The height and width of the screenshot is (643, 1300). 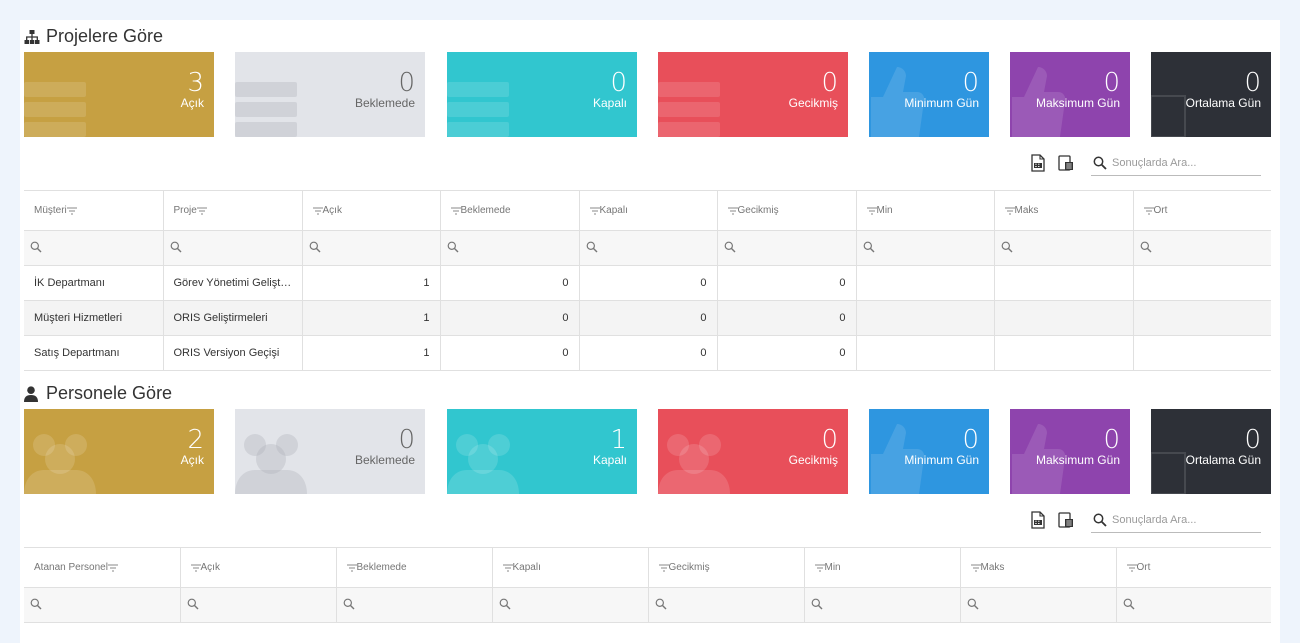 I want to click on projects-tile-acik: 3 Açık, so click(x=119, y=94).